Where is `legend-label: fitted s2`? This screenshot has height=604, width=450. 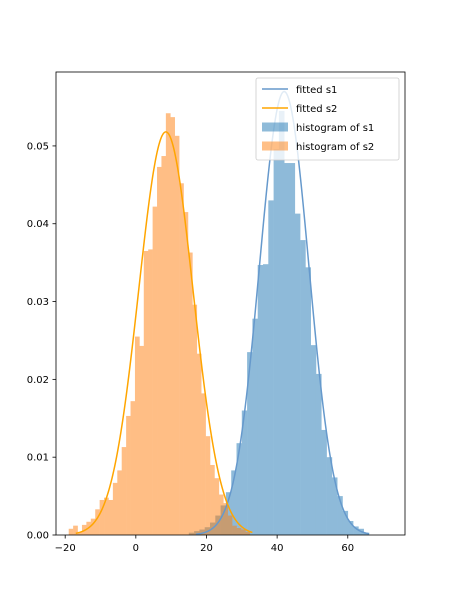
legend-label: fitted s2 is located at coordinates (316, 109).